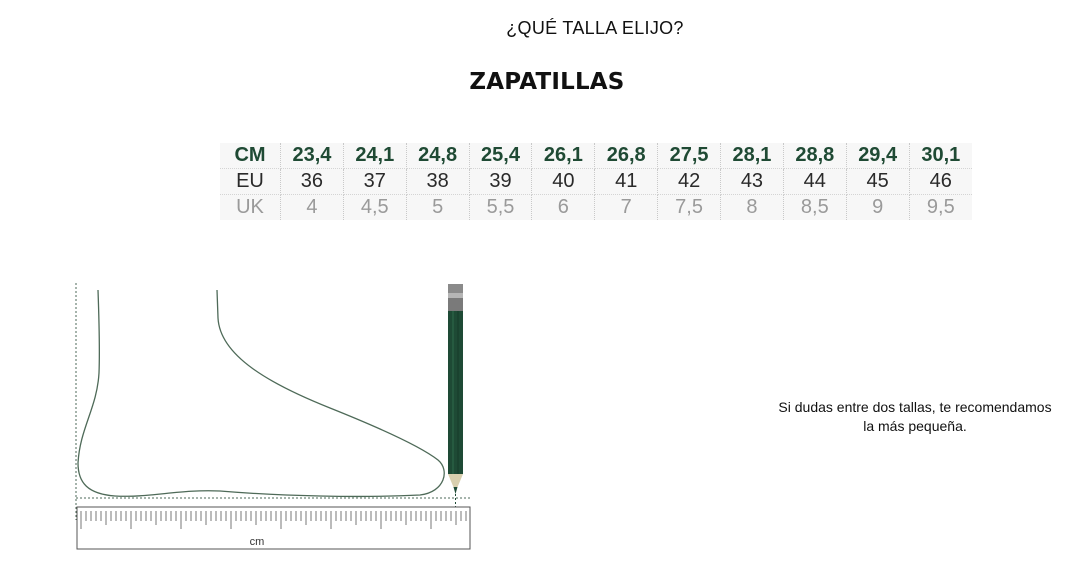 This screenshot has width=1090, height=565. Describe the element at coordinates (689, 156) in the screenshot. I see `cm-cell: 27,5` at that location.